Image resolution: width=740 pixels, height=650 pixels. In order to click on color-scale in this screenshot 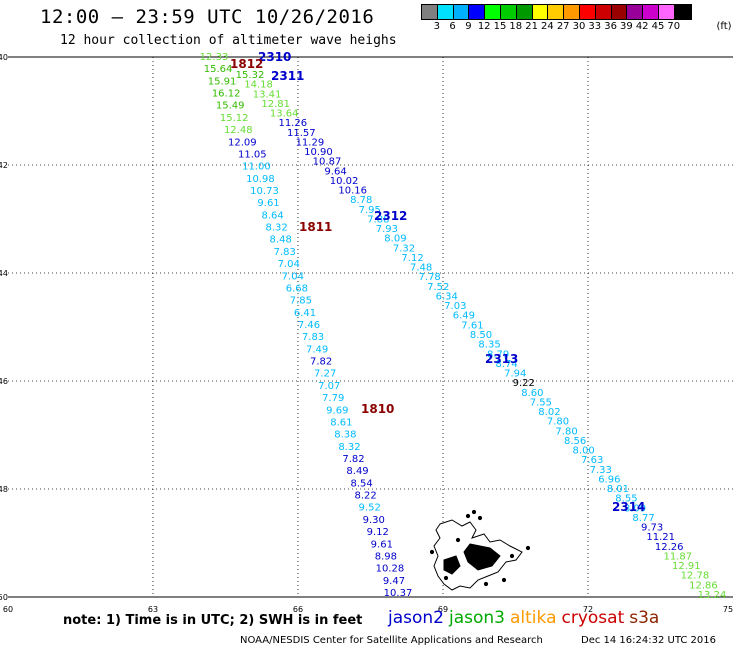, I will do `click(556, 12)`.